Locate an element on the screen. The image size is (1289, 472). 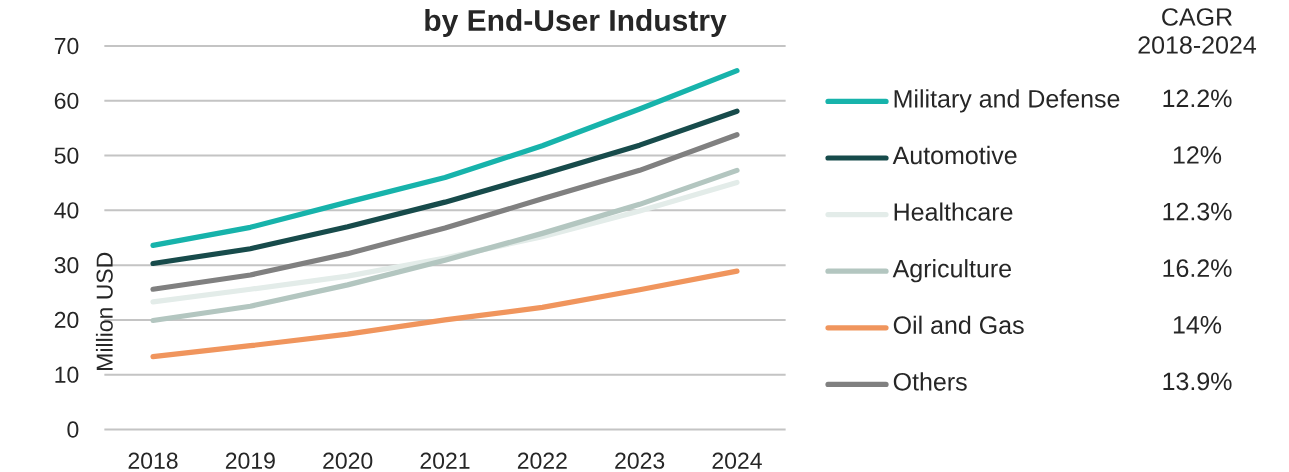
text: CAGR 2018-2024 is located at coordinates (1197, 31).